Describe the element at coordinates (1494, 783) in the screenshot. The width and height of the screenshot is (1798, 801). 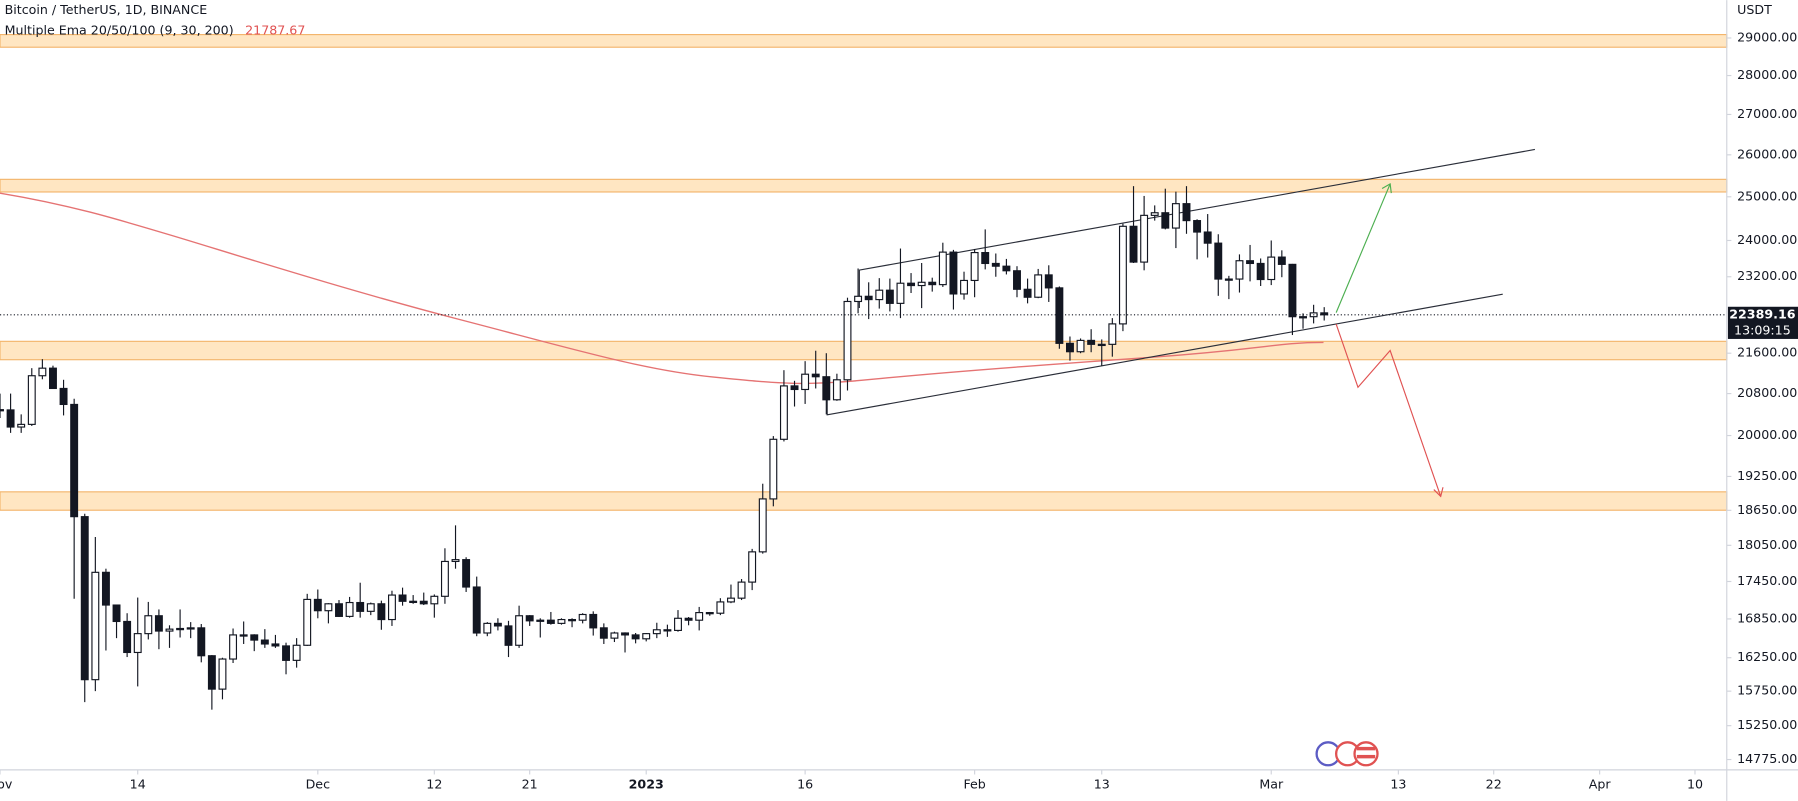
I see `x-tick-label: 22` at that location.